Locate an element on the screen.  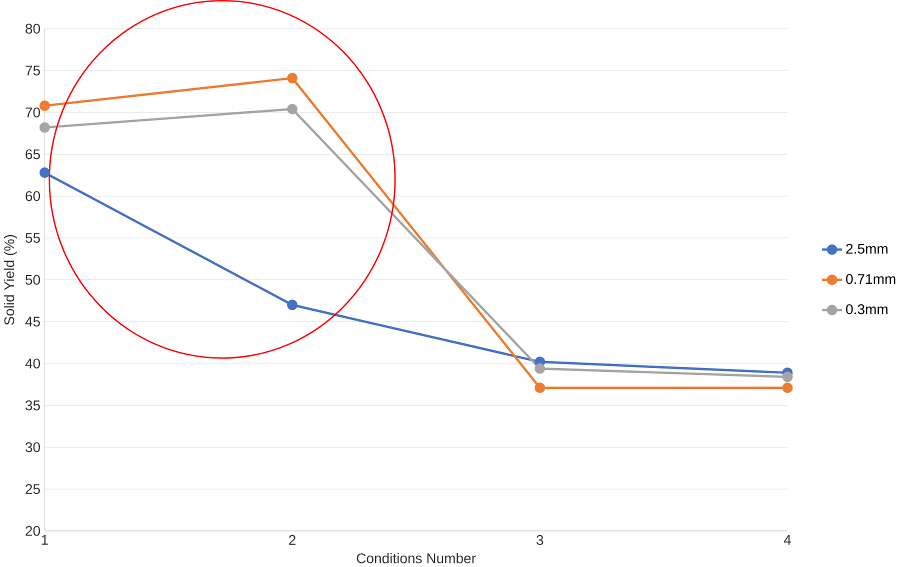
y-tick-label: 35 is located at coordinates (33, 405).